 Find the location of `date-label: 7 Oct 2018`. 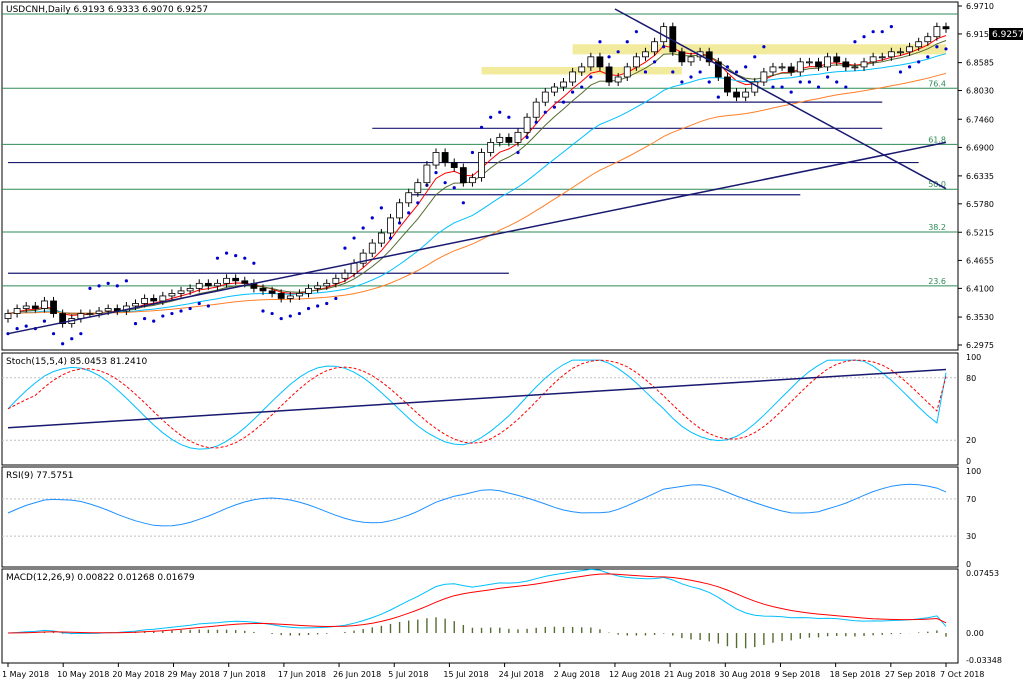

date-label: 7 Oct 2018 is located at coordinates (962, 674).